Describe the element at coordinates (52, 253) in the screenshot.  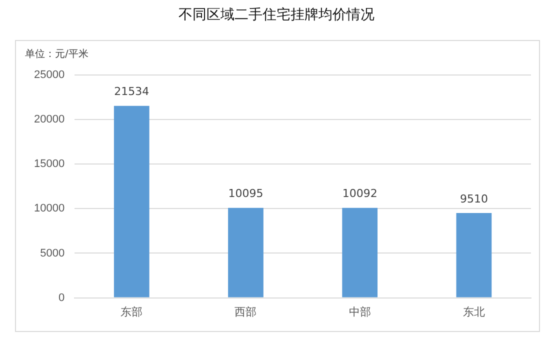
I see `y-tick-label: 5000` at that location.